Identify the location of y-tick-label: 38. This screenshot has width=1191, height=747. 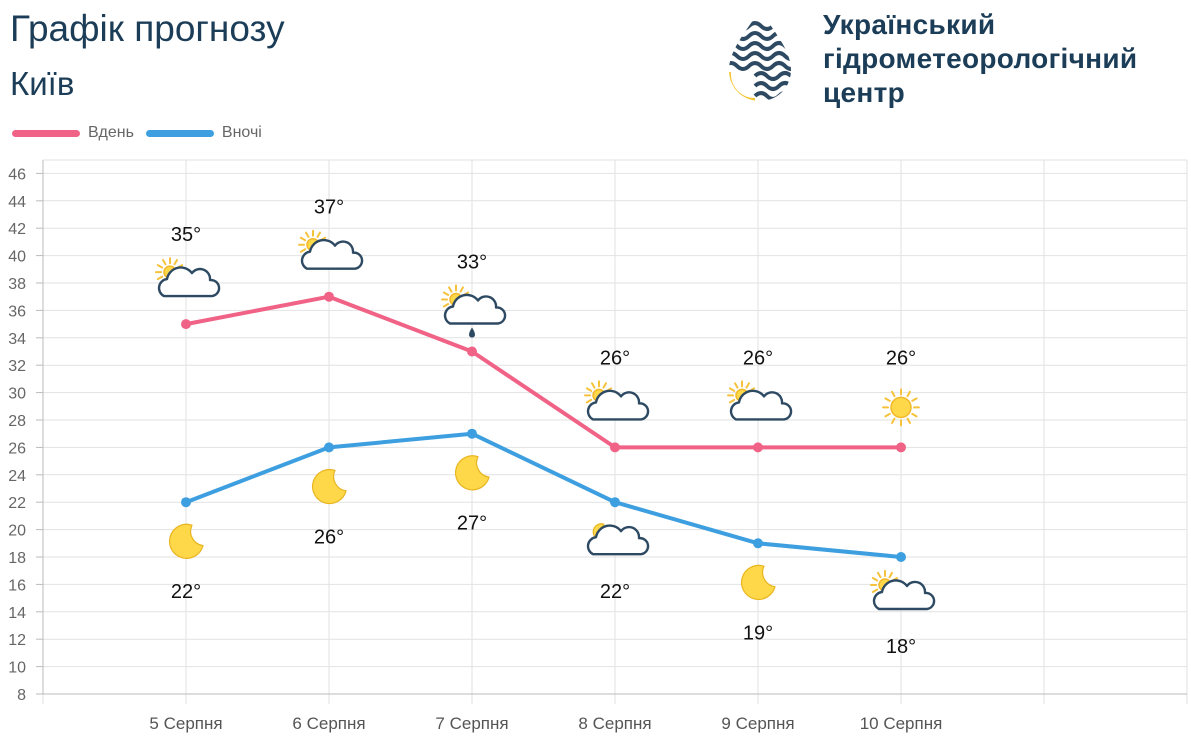
(17, 284).